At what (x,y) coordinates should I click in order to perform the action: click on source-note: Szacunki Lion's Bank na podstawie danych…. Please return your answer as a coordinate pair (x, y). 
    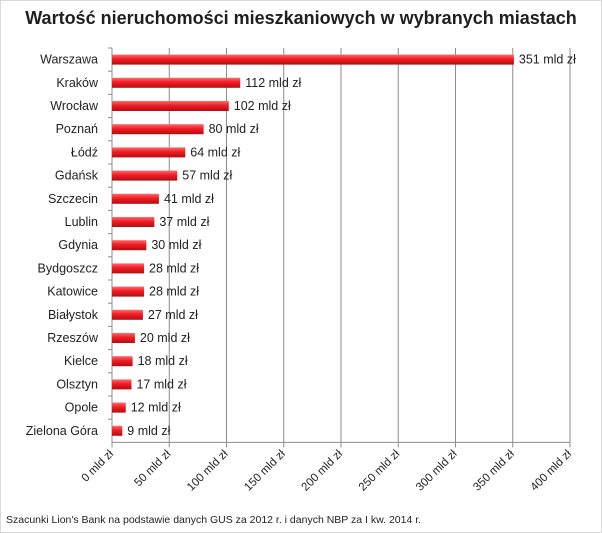
    Looking at the image, I should click on (214, 520).